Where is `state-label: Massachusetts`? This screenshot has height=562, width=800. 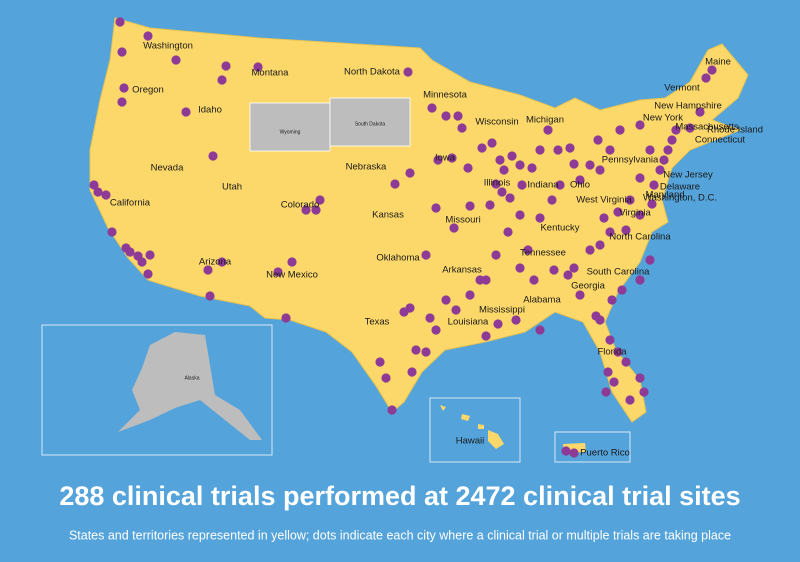
state-label: Massachusetts is located at coordinates (707, 127).